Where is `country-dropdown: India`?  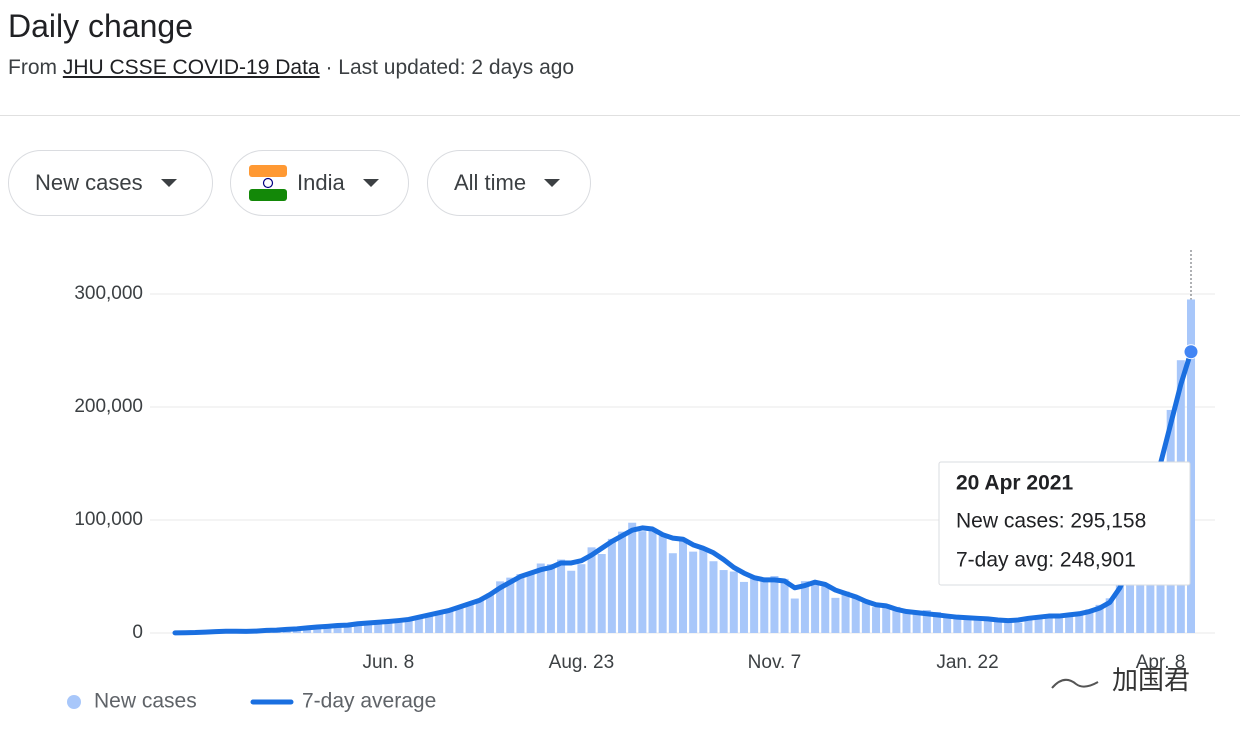
country-dropdown: India is located at coordinates (319, 183).